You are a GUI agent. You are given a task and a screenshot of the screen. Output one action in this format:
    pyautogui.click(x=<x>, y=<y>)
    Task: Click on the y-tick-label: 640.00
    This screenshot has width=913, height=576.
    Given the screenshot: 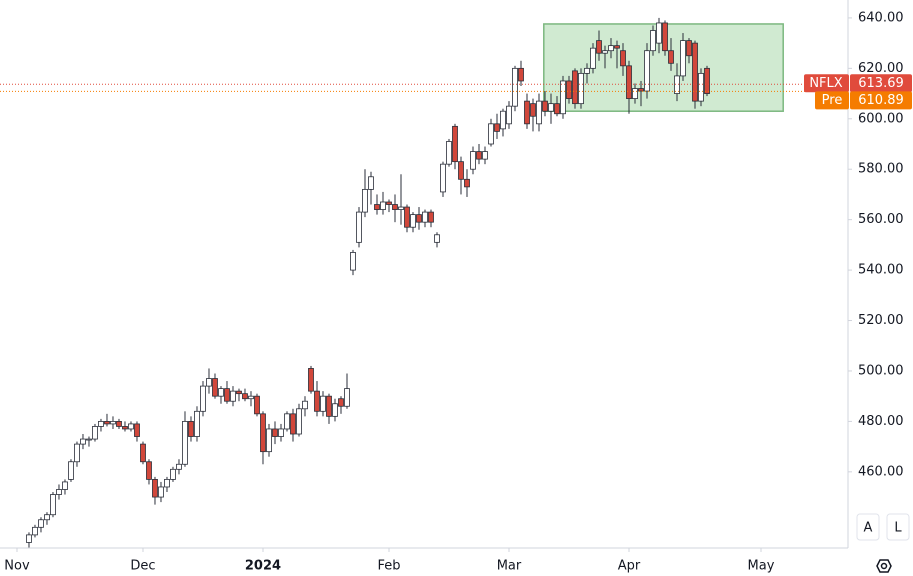 What is the action you would take?
    pyautogui.click(x=881, y=17)
    